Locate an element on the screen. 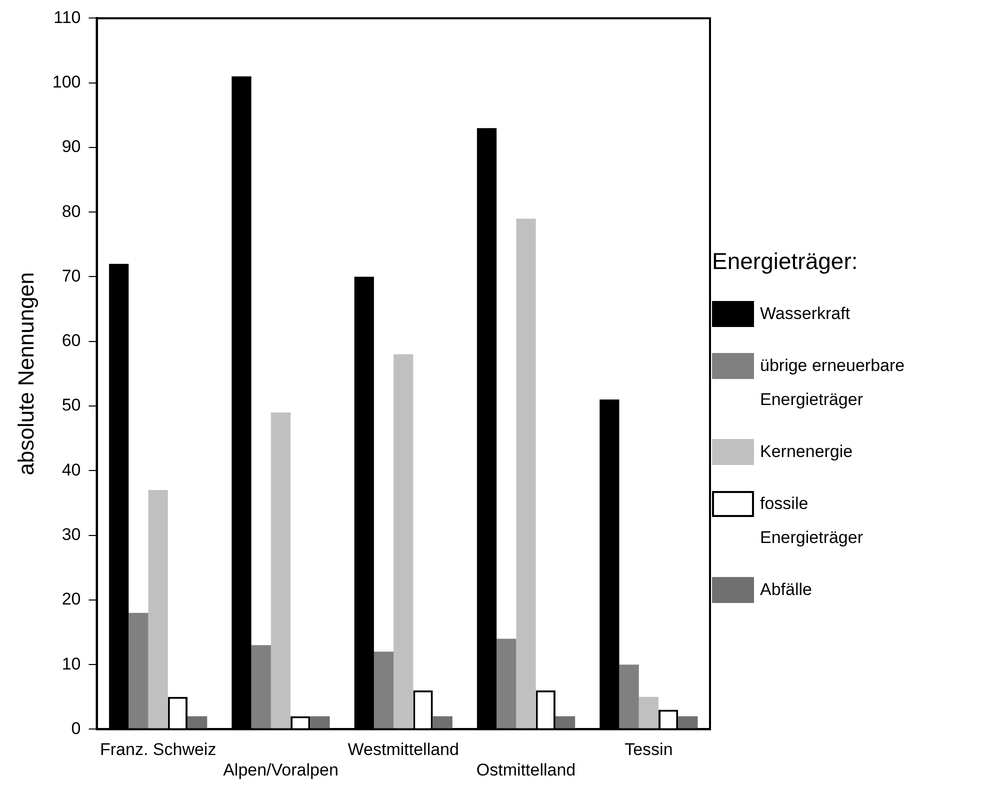 This screenshot has width=995, height=794. y-tick-label: 90 is located at coordinates (71, 146).